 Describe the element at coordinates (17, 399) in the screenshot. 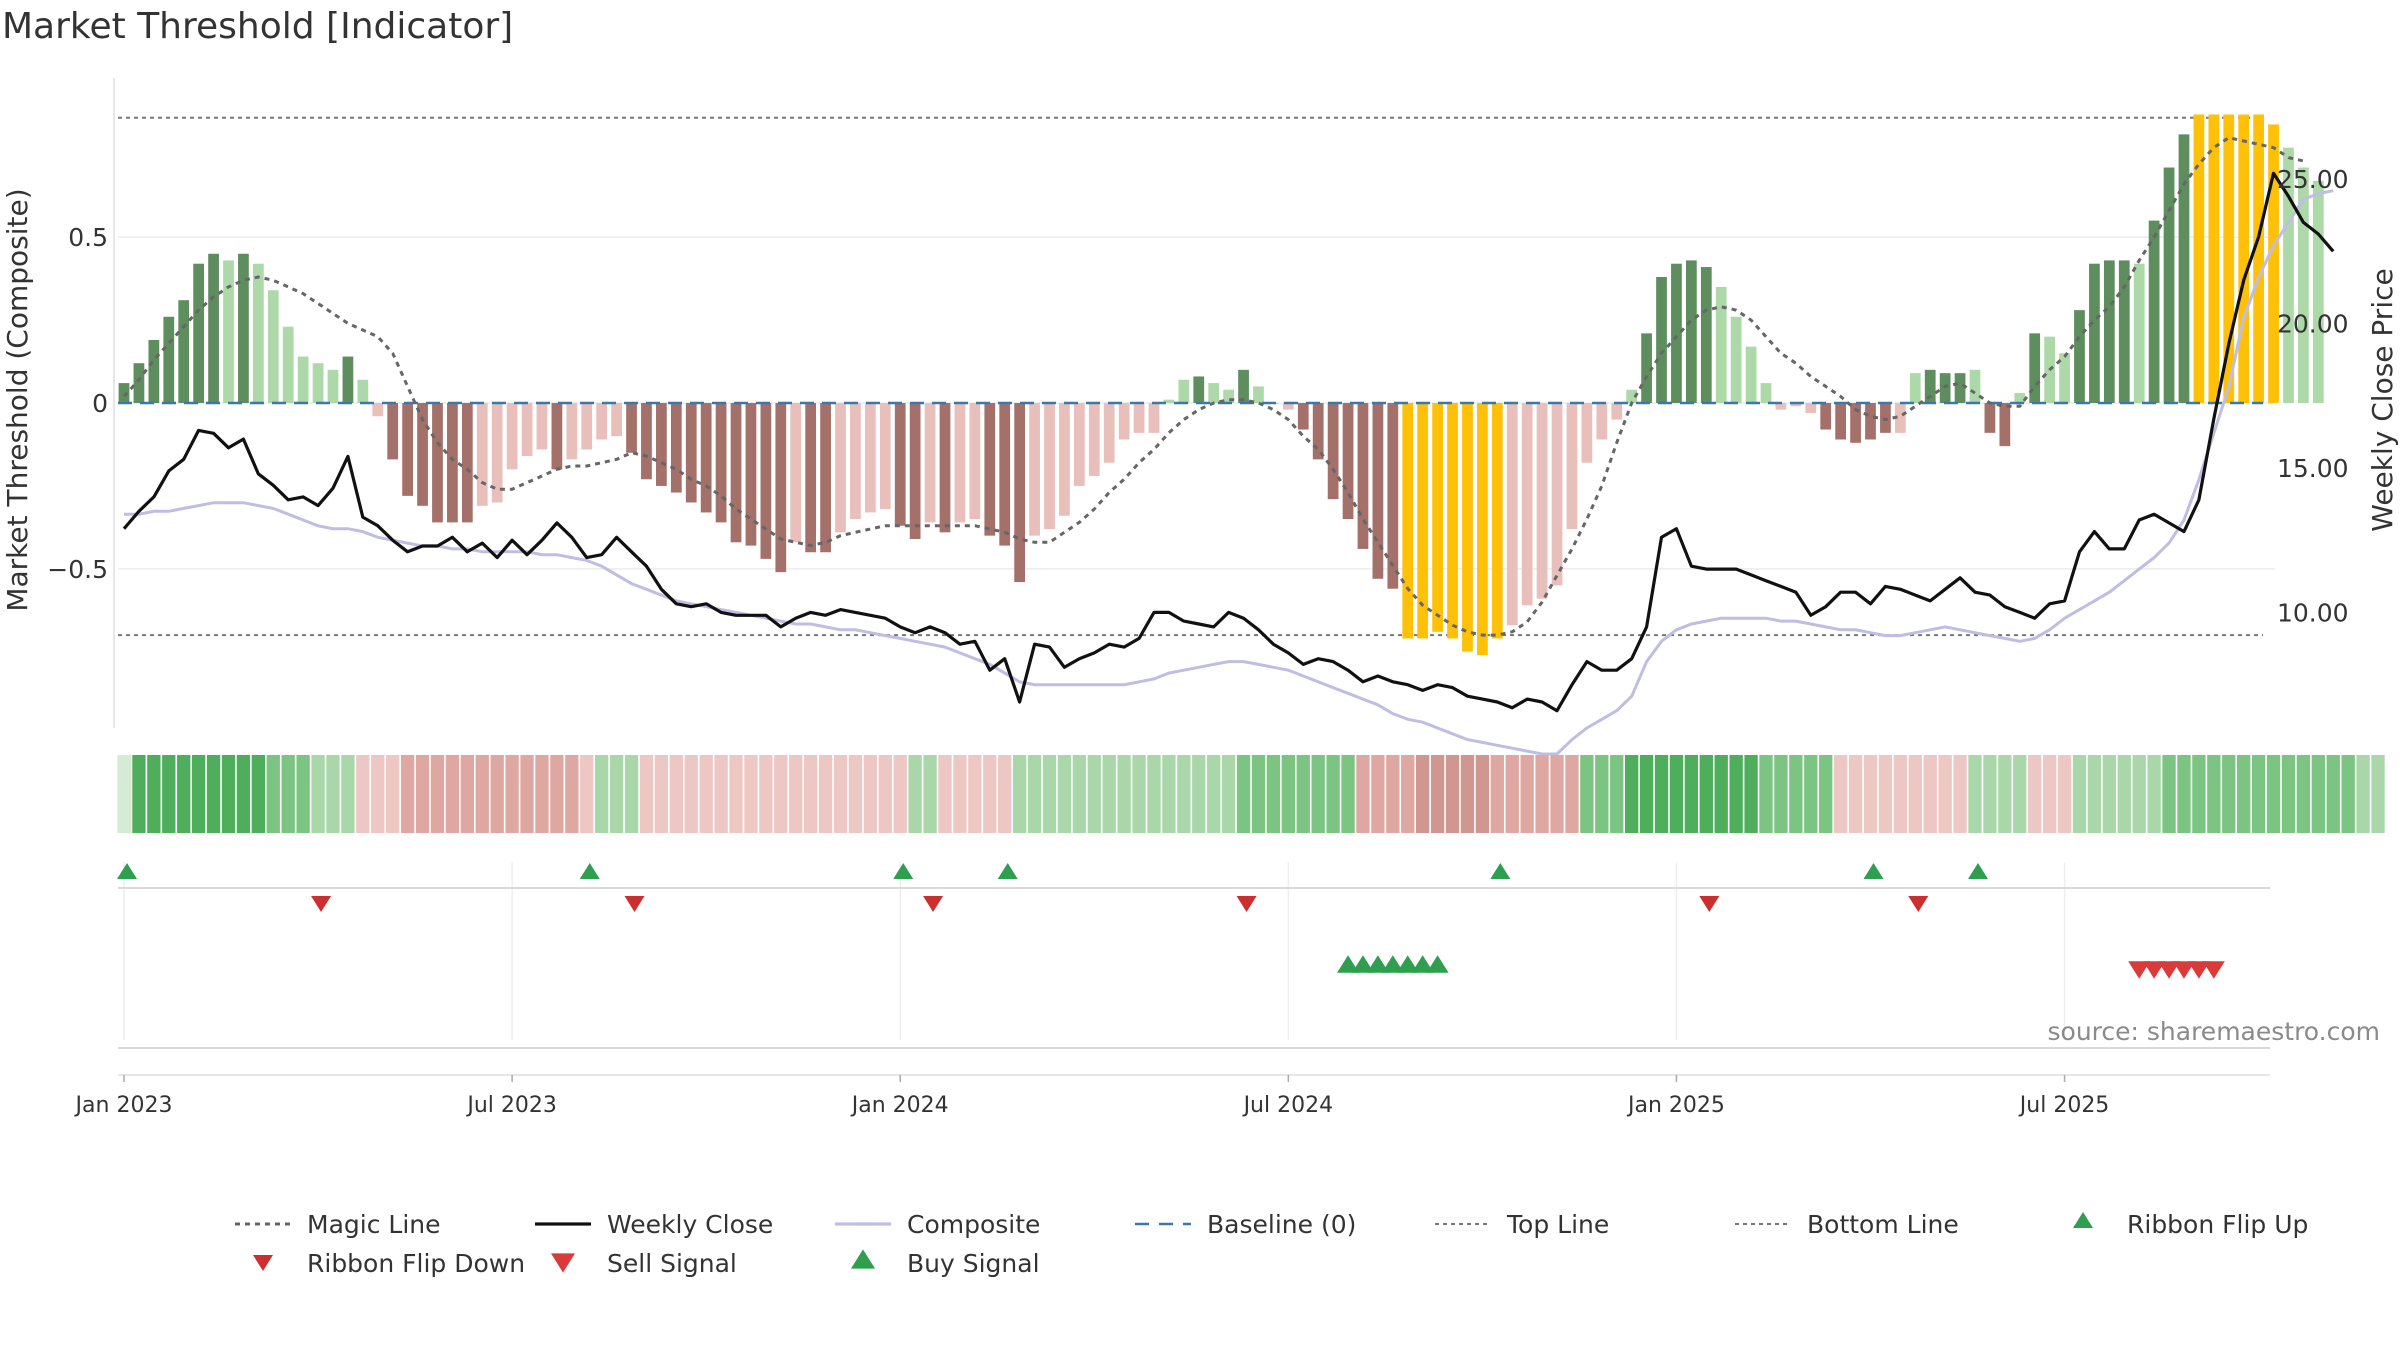

I see `y-axis-left-label: Market Threshold (Composite)` at that location.